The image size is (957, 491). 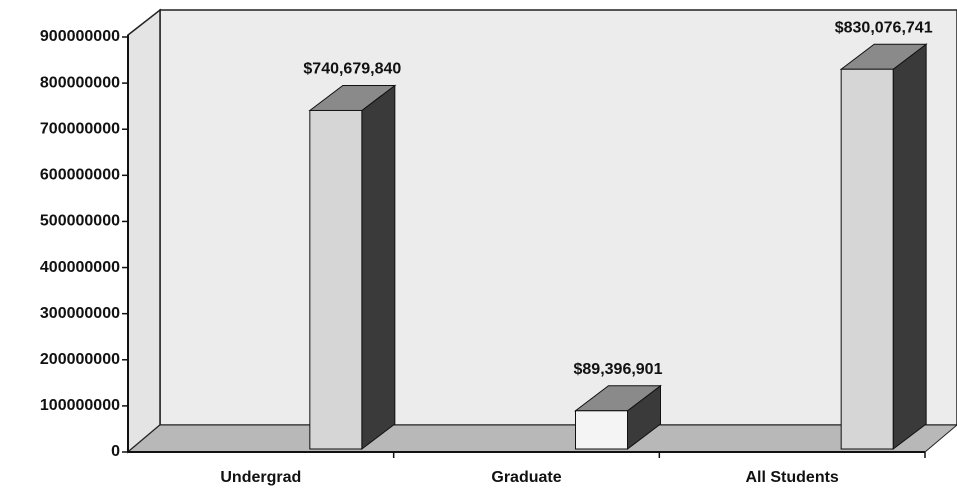 I want to click on y-tick-label: 900000000, so click(x=80, y=36).